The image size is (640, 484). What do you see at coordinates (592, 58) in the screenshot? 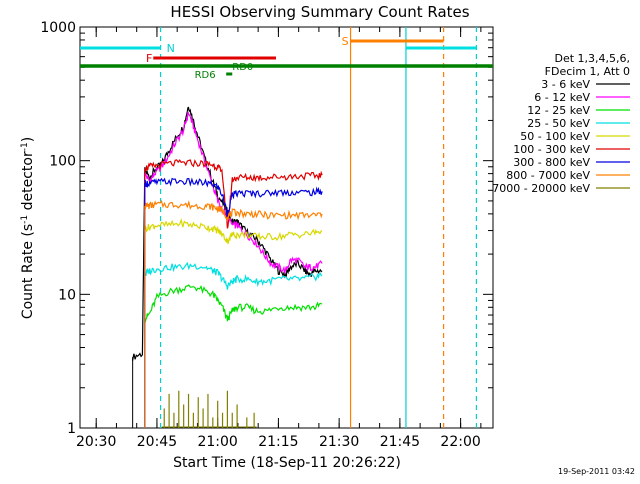
I see `legend-header: Det 1,3,4,5,6,` at bounding box center [592, 58].